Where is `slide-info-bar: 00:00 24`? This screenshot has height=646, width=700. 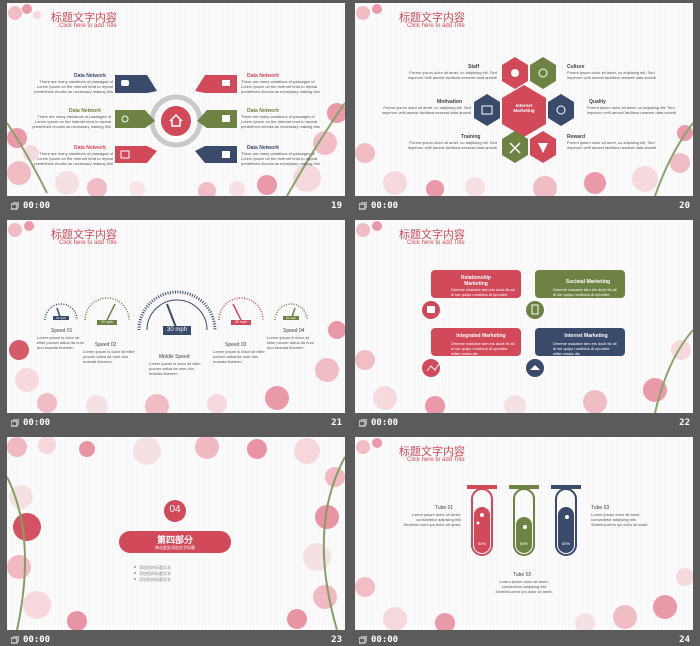 slide-info-bar: 00:00 24 is located at coordinates (524, 638).